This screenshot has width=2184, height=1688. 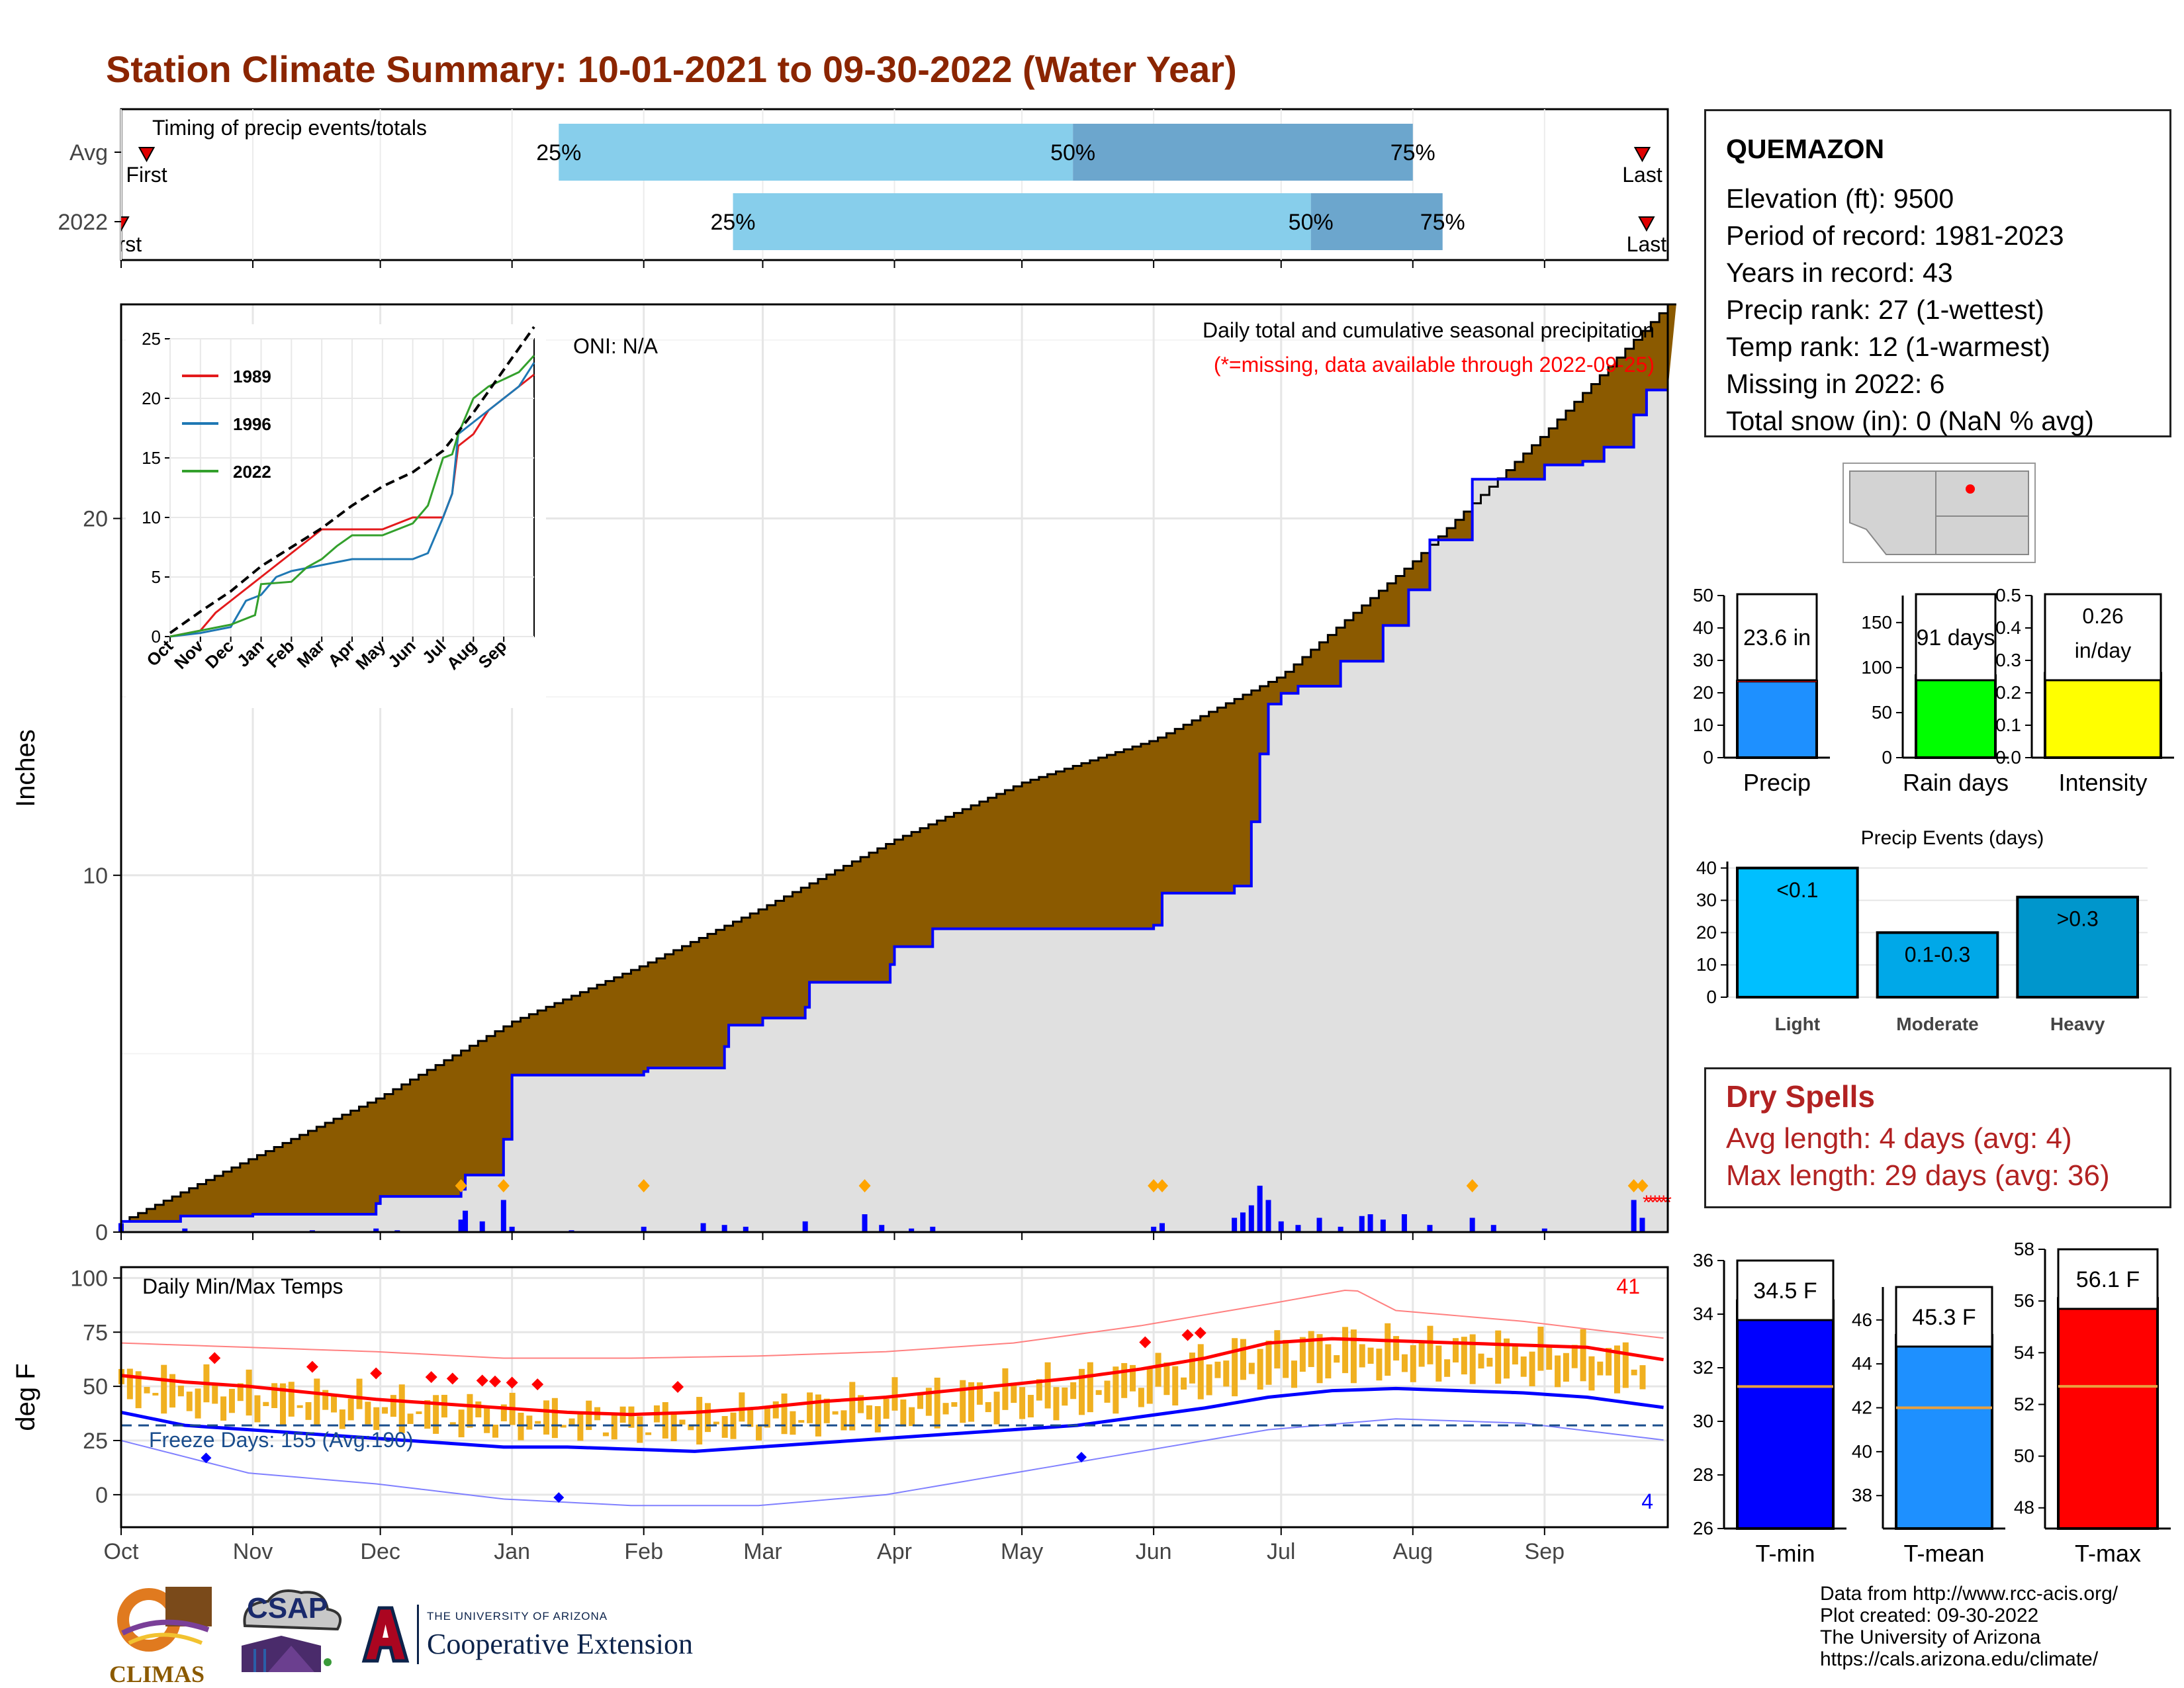 I want to click on summary-y-tick-label: 150, so click(x=1877, y=622).